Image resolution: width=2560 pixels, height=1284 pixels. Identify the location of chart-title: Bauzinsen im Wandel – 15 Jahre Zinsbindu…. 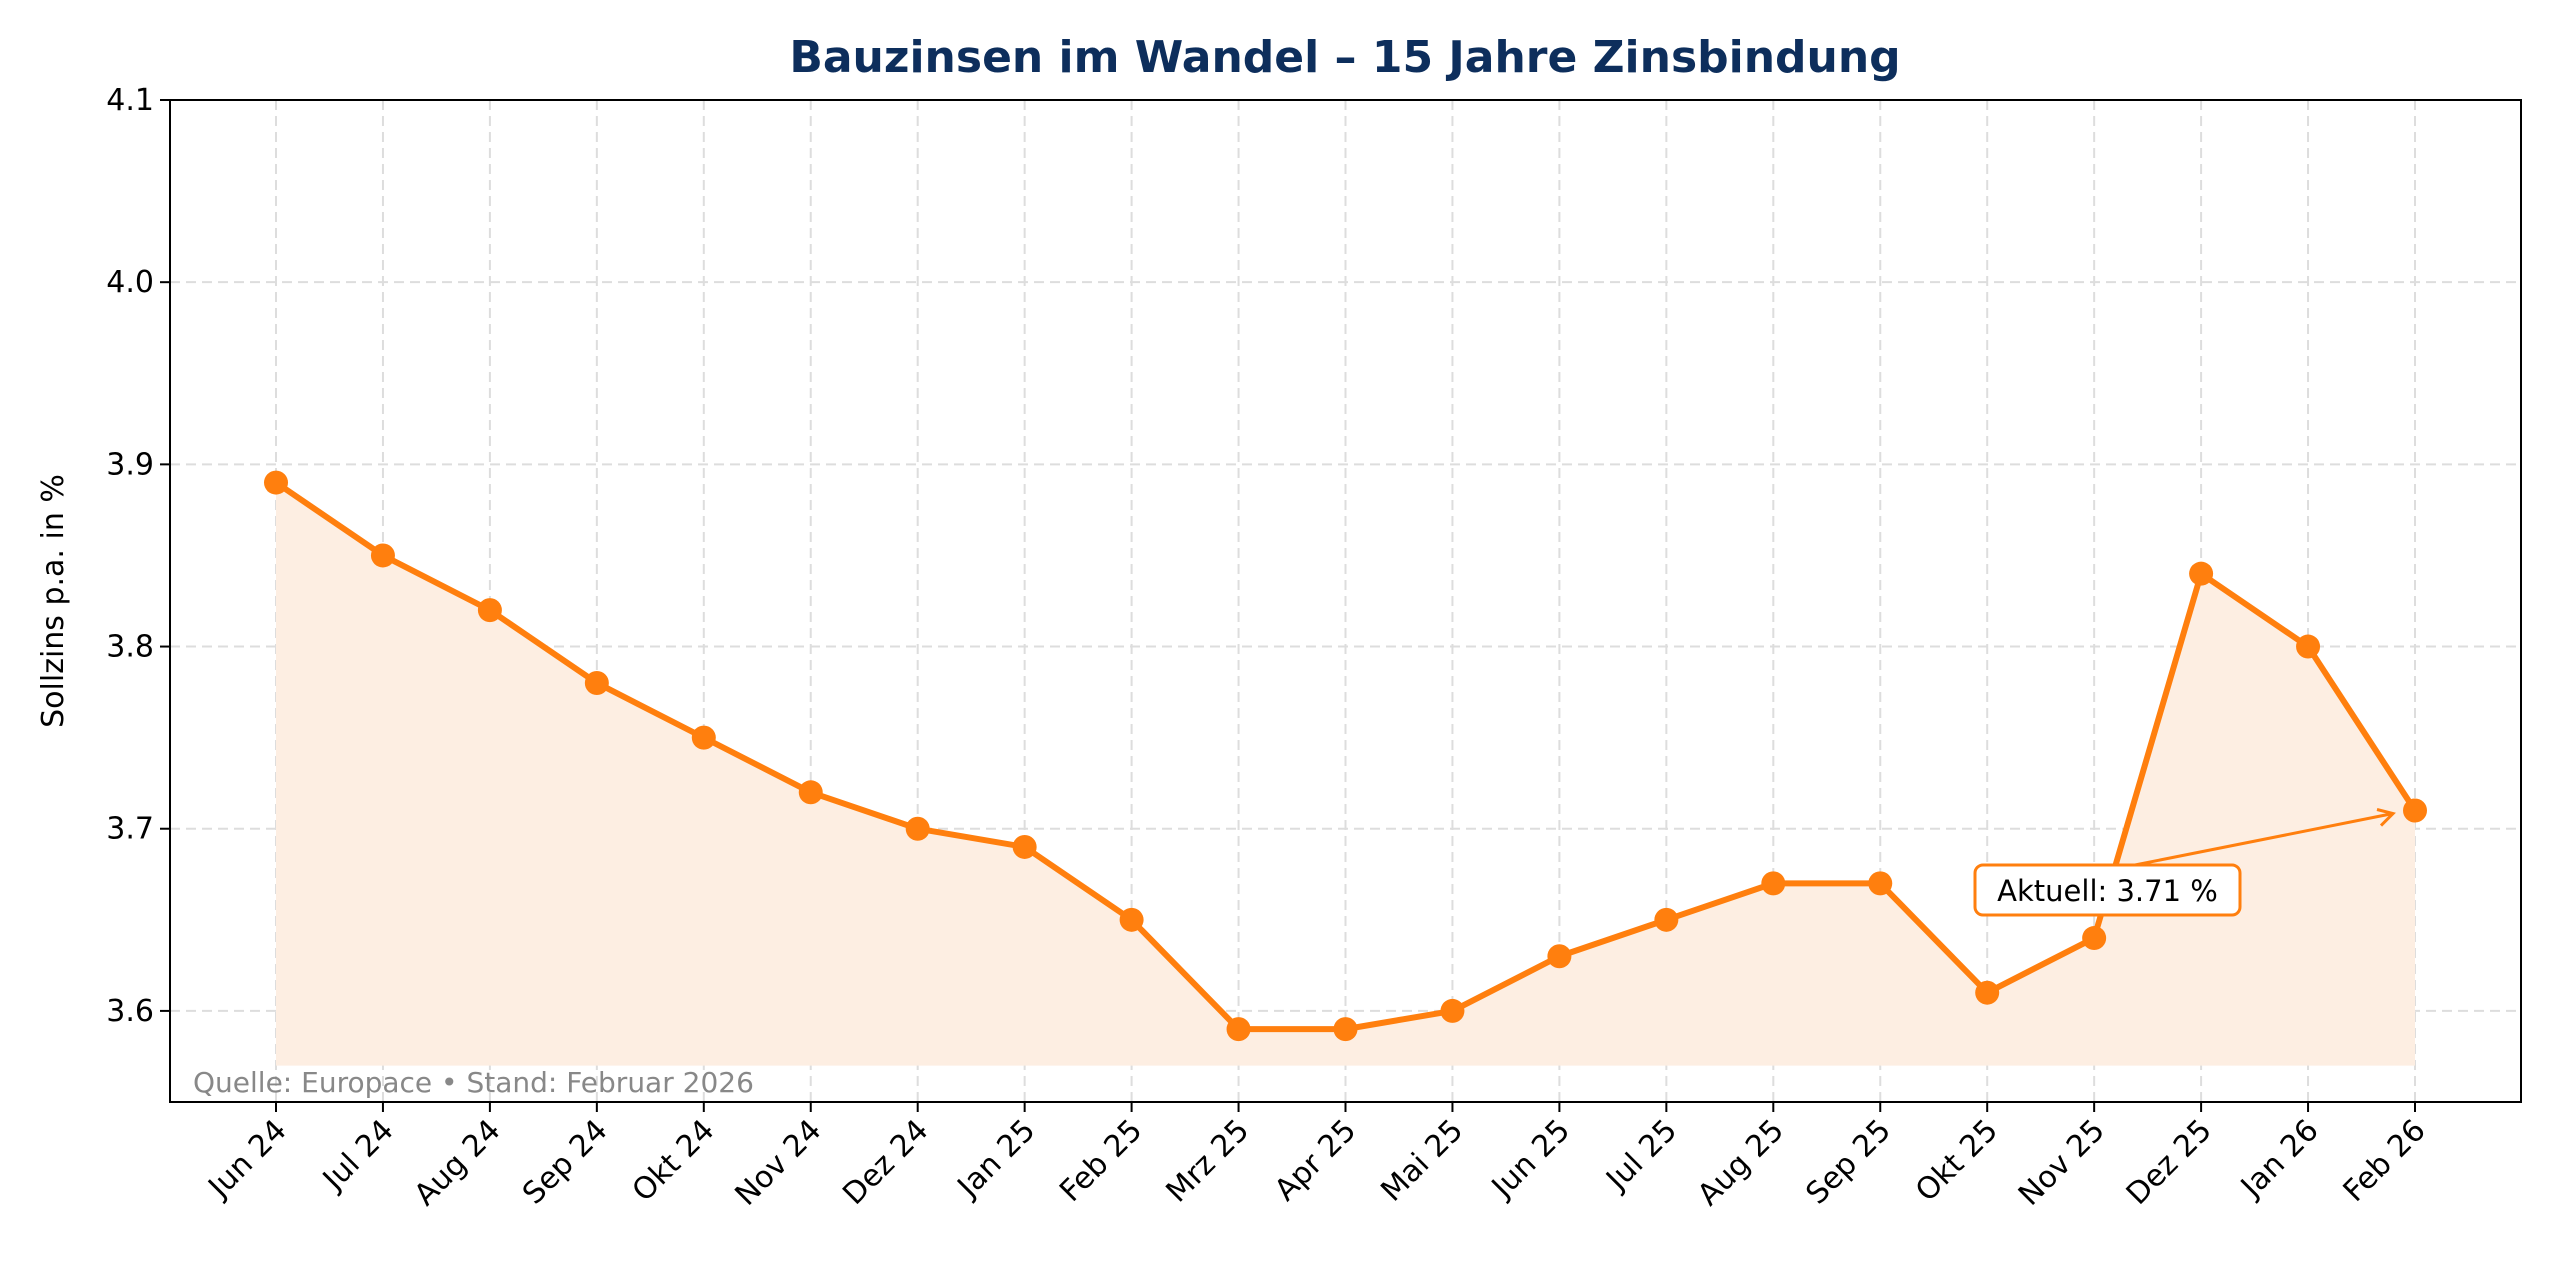
(1344, 57).